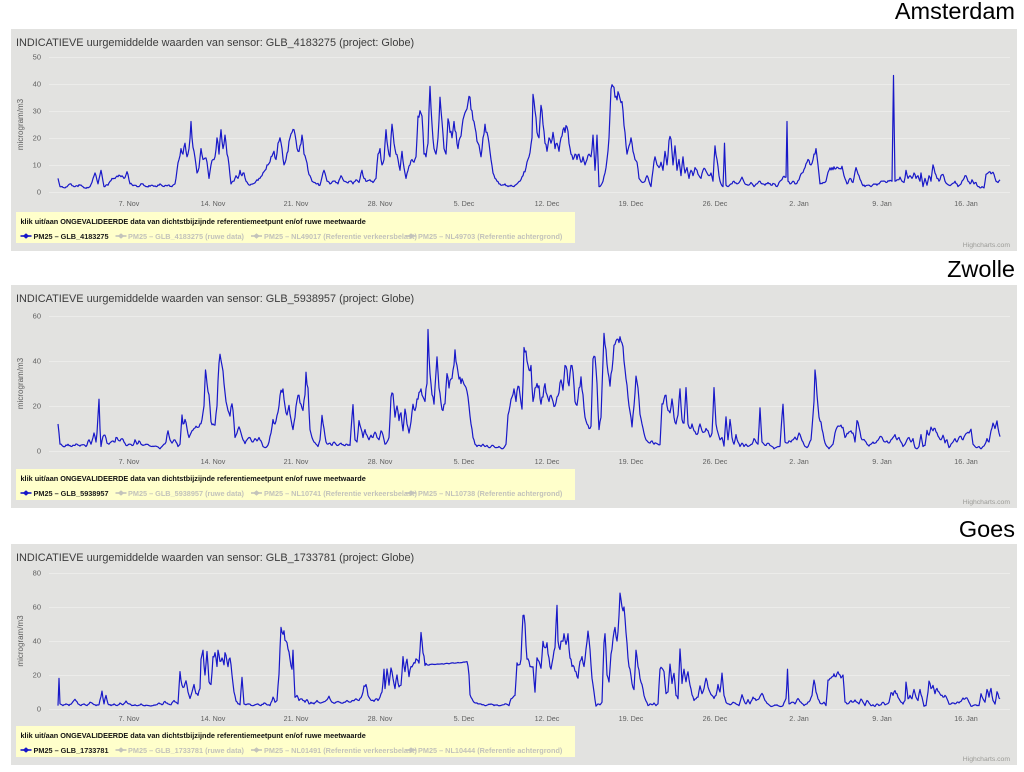 The width and height of the screenshot is (1024, 772). What do you see at coordinates (71, 493) in the screenshot?
I see `svg-text: PM25 – GLB_5938957` at bounding box center [71, 493].